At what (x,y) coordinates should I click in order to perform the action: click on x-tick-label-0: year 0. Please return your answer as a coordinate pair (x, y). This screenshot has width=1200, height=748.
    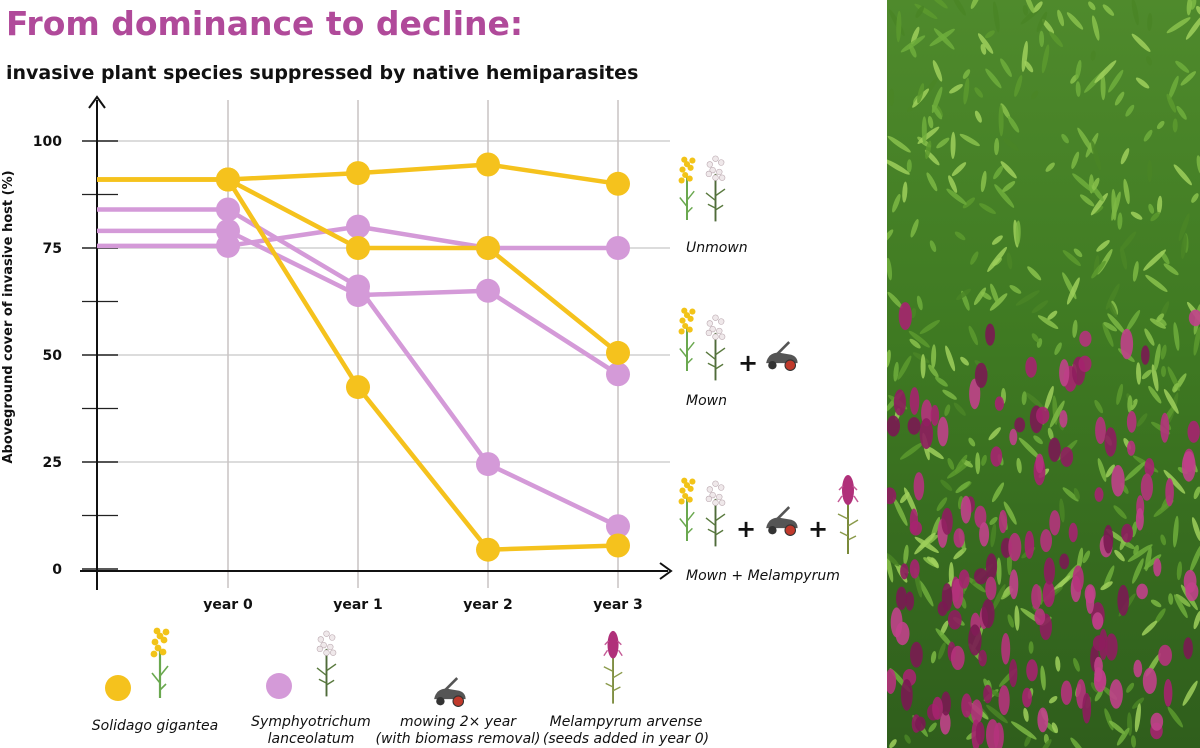
    Looking at the image, I should click on (228, 605).